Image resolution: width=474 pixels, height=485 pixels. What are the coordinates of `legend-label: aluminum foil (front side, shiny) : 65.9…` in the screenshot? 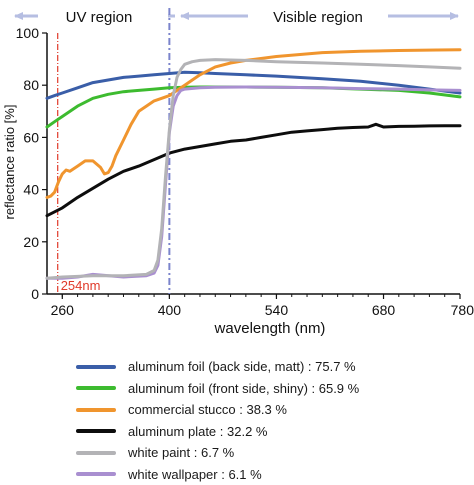 It's located at (243, 388).